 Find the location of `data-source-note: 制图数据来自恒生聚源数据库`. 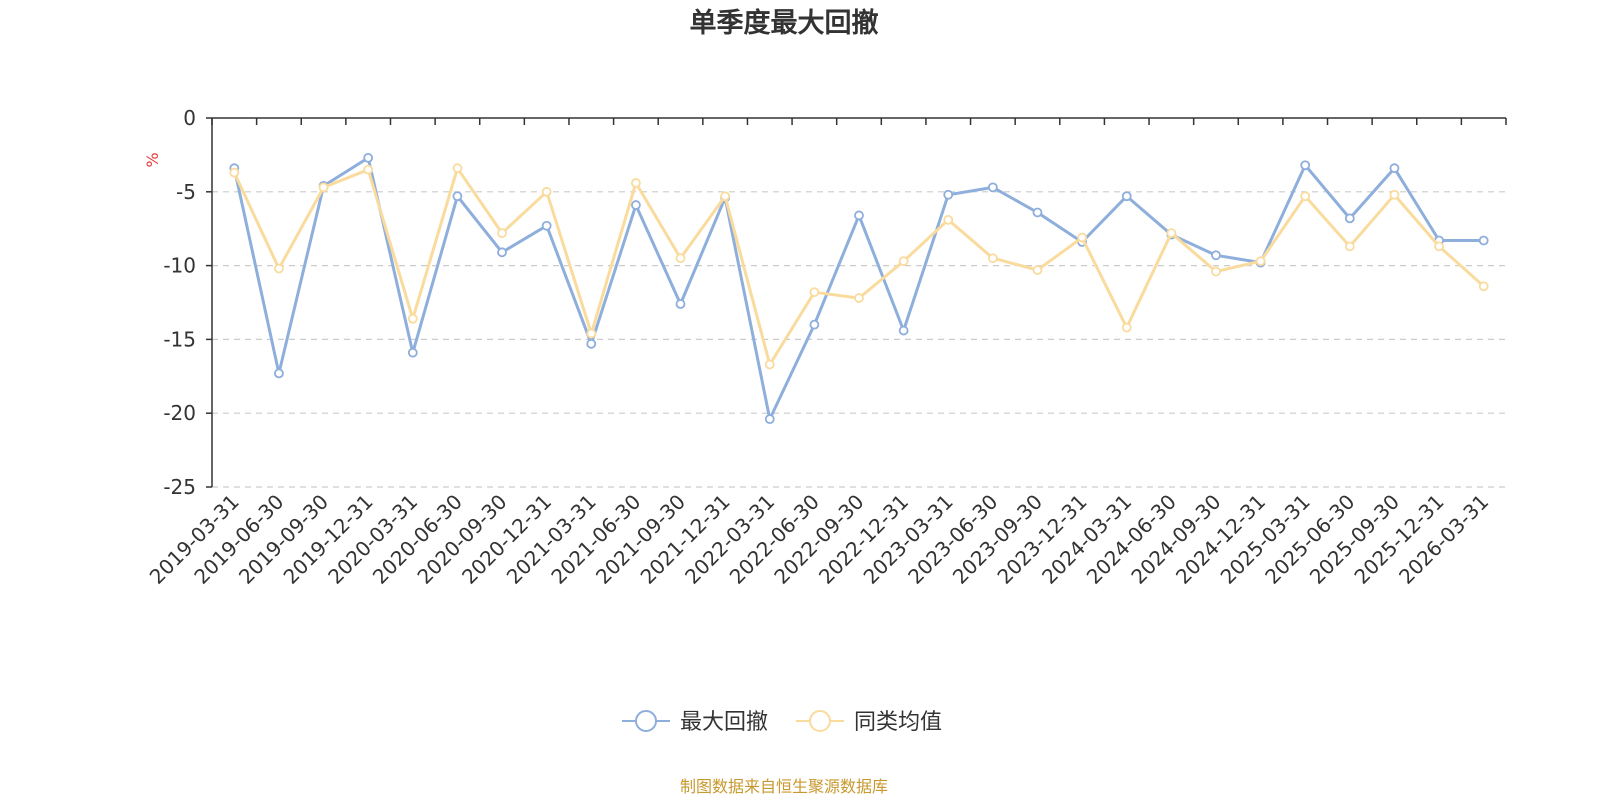

data-source-note: 制图数据来自恒生聚源数据库 is located at coordinates (784, 786).